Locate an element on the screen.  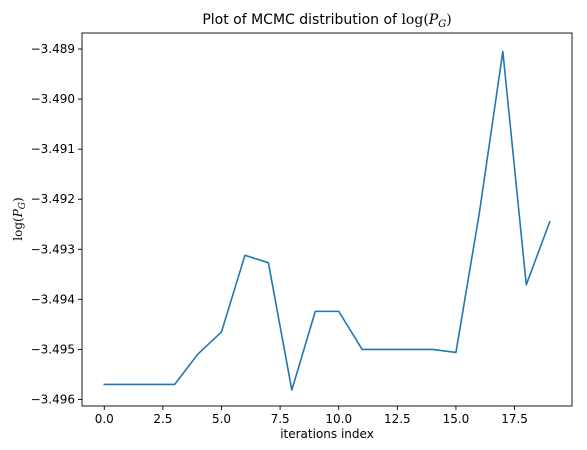
y-tick-label: −3.490 is located at coordinates (53, 99).